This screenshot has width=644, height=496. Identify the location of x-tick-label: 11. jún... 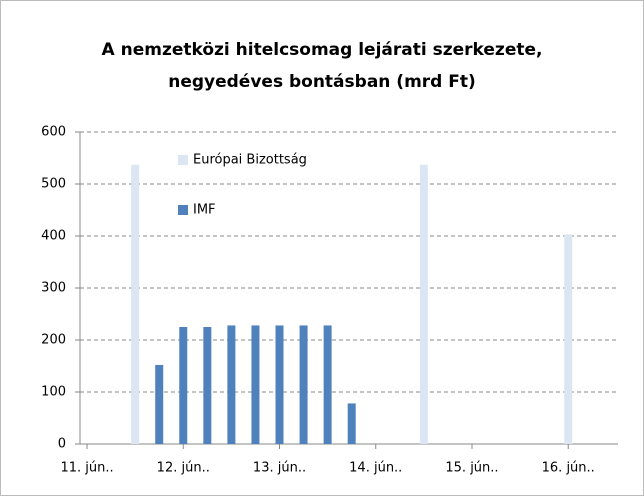
(86, 468).